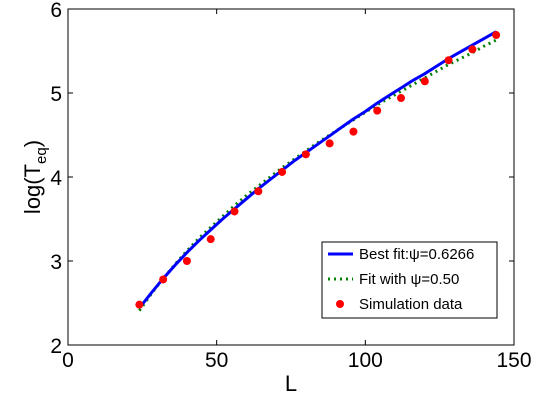 The image size is (557, 399). I want to click on x-tick-label: 50, so click(216, 360).